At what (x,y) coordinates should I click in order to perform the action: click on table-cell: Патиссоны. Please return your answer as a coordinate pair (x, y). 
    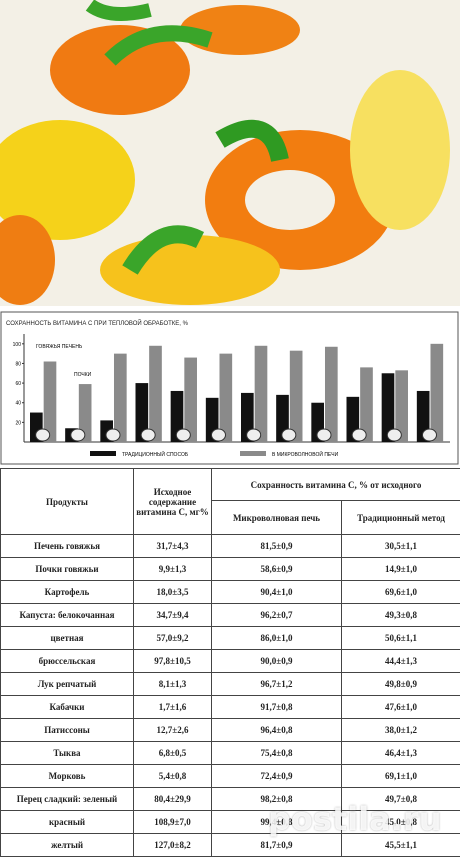
    Looking at the image, I should click on (67, 730).